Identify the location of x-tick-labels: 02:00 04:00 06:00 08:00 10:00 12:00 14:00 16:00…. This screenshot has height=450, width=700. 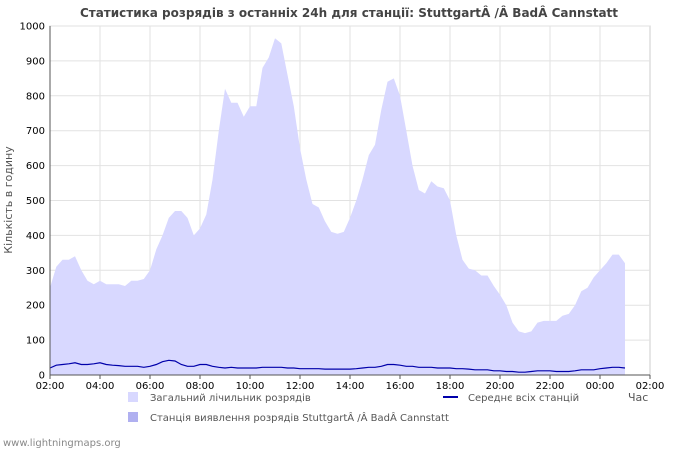
(350, 383).